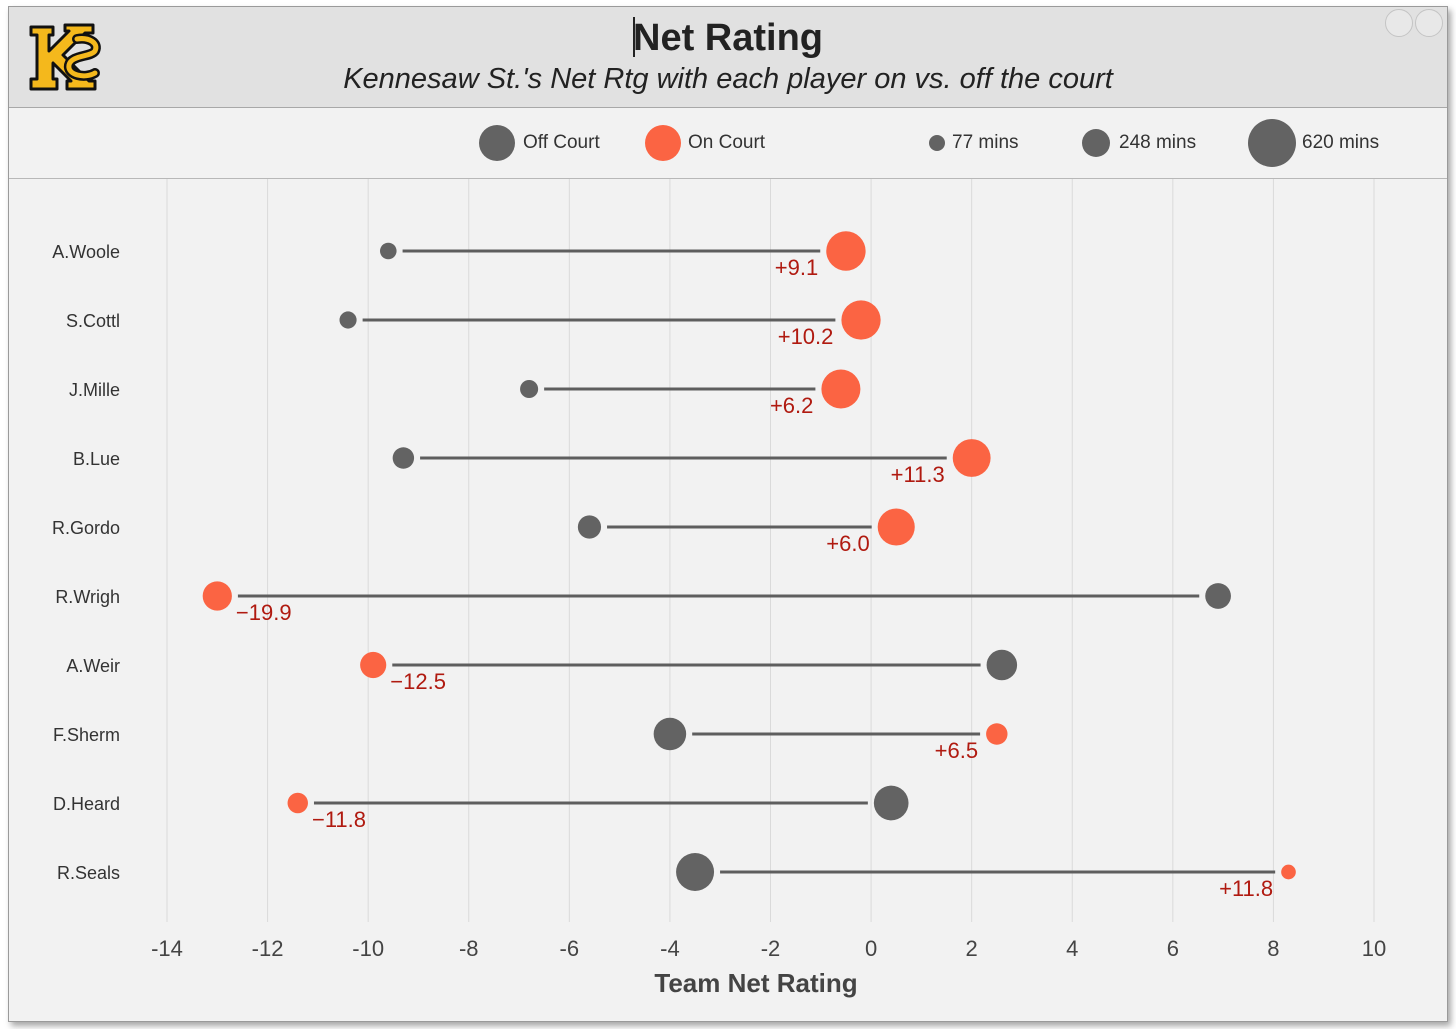 This screenshot has width=1456, height=1029. What do you see at coordinates (96, 459) in the screenshot?
I see `player-name-label: B.Lue` at bounding box center [96, 459].